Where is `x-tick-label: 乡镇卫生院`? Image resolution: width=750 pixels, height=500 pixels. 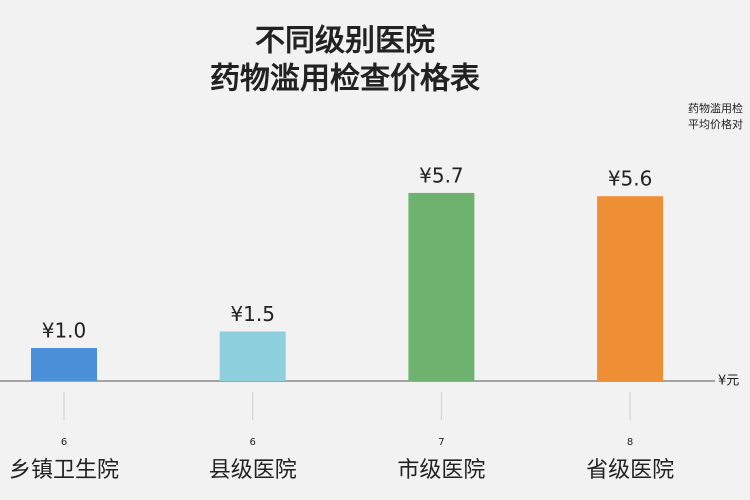
x-tick-label: 乡镇卫生院 is located at coordinates (64, 470).